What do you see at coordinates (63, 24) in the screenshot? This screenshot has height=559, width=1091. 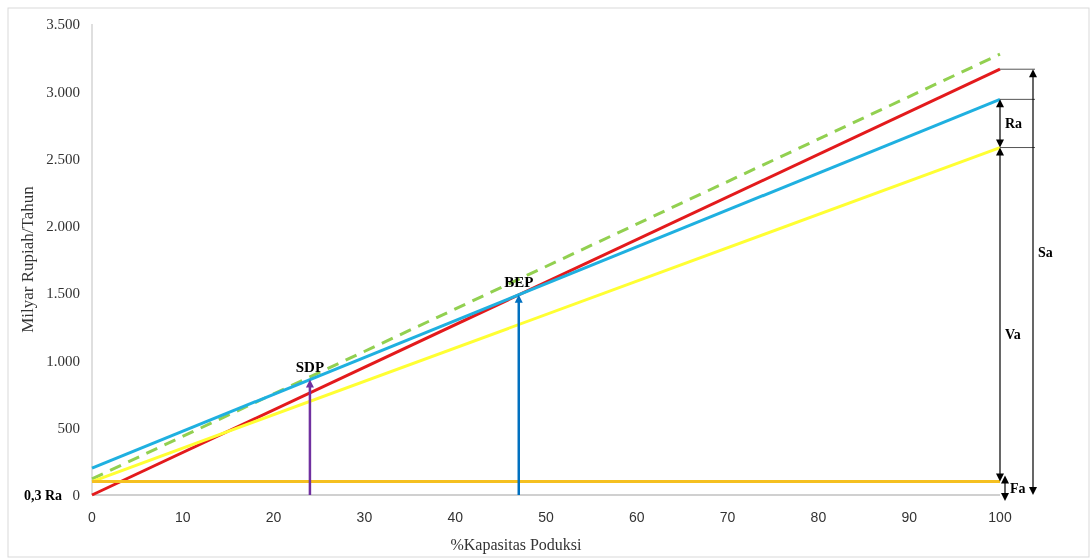 I see `y-tick-label: 3.500` at bounding box center [63, 24].